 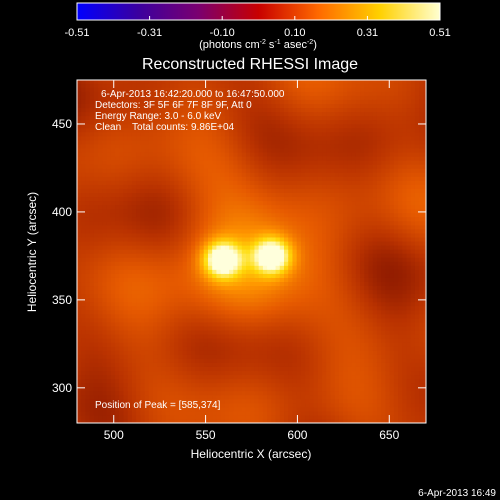 What do you see at coordinates (389, 435) in the screenshot?
I see `x-tick-label: 650` at bounding box center [389, 435].